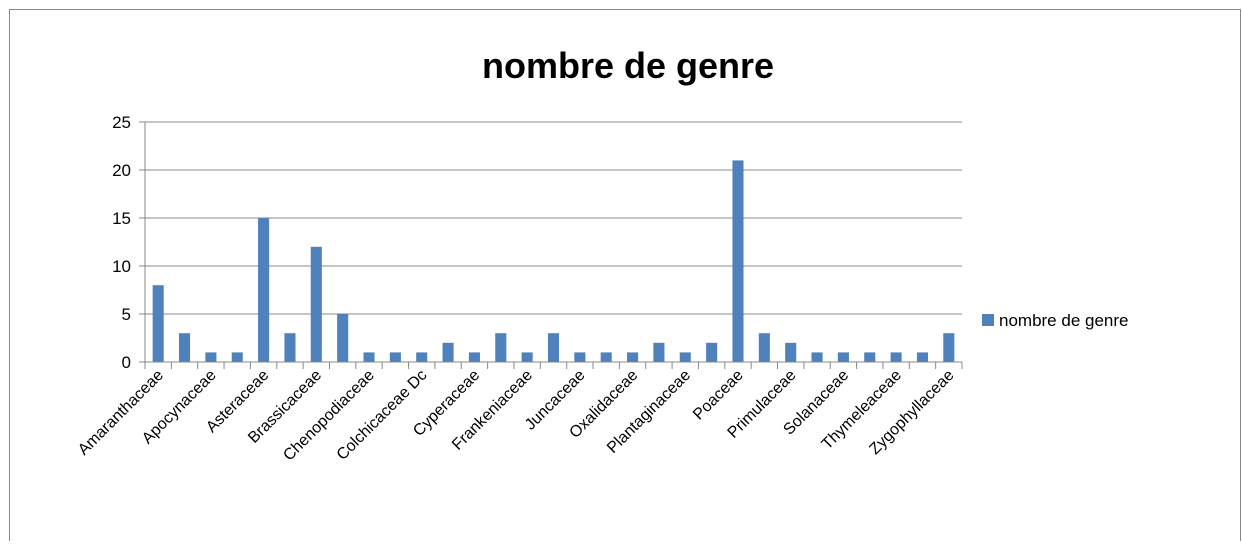 Image resolution: width=1242 pixels, height=546 pixels. Describe the element at coordinates (126, 362) in the screenshot. I see `y-tick-label: 0` at that location.